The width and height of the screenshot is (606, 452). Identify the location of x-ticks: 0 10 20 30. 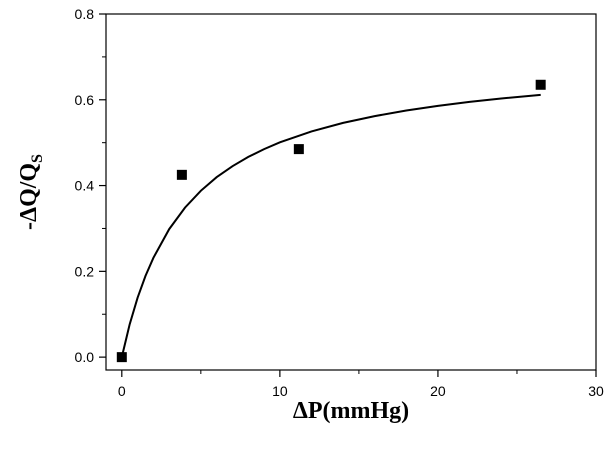
(361, 384).